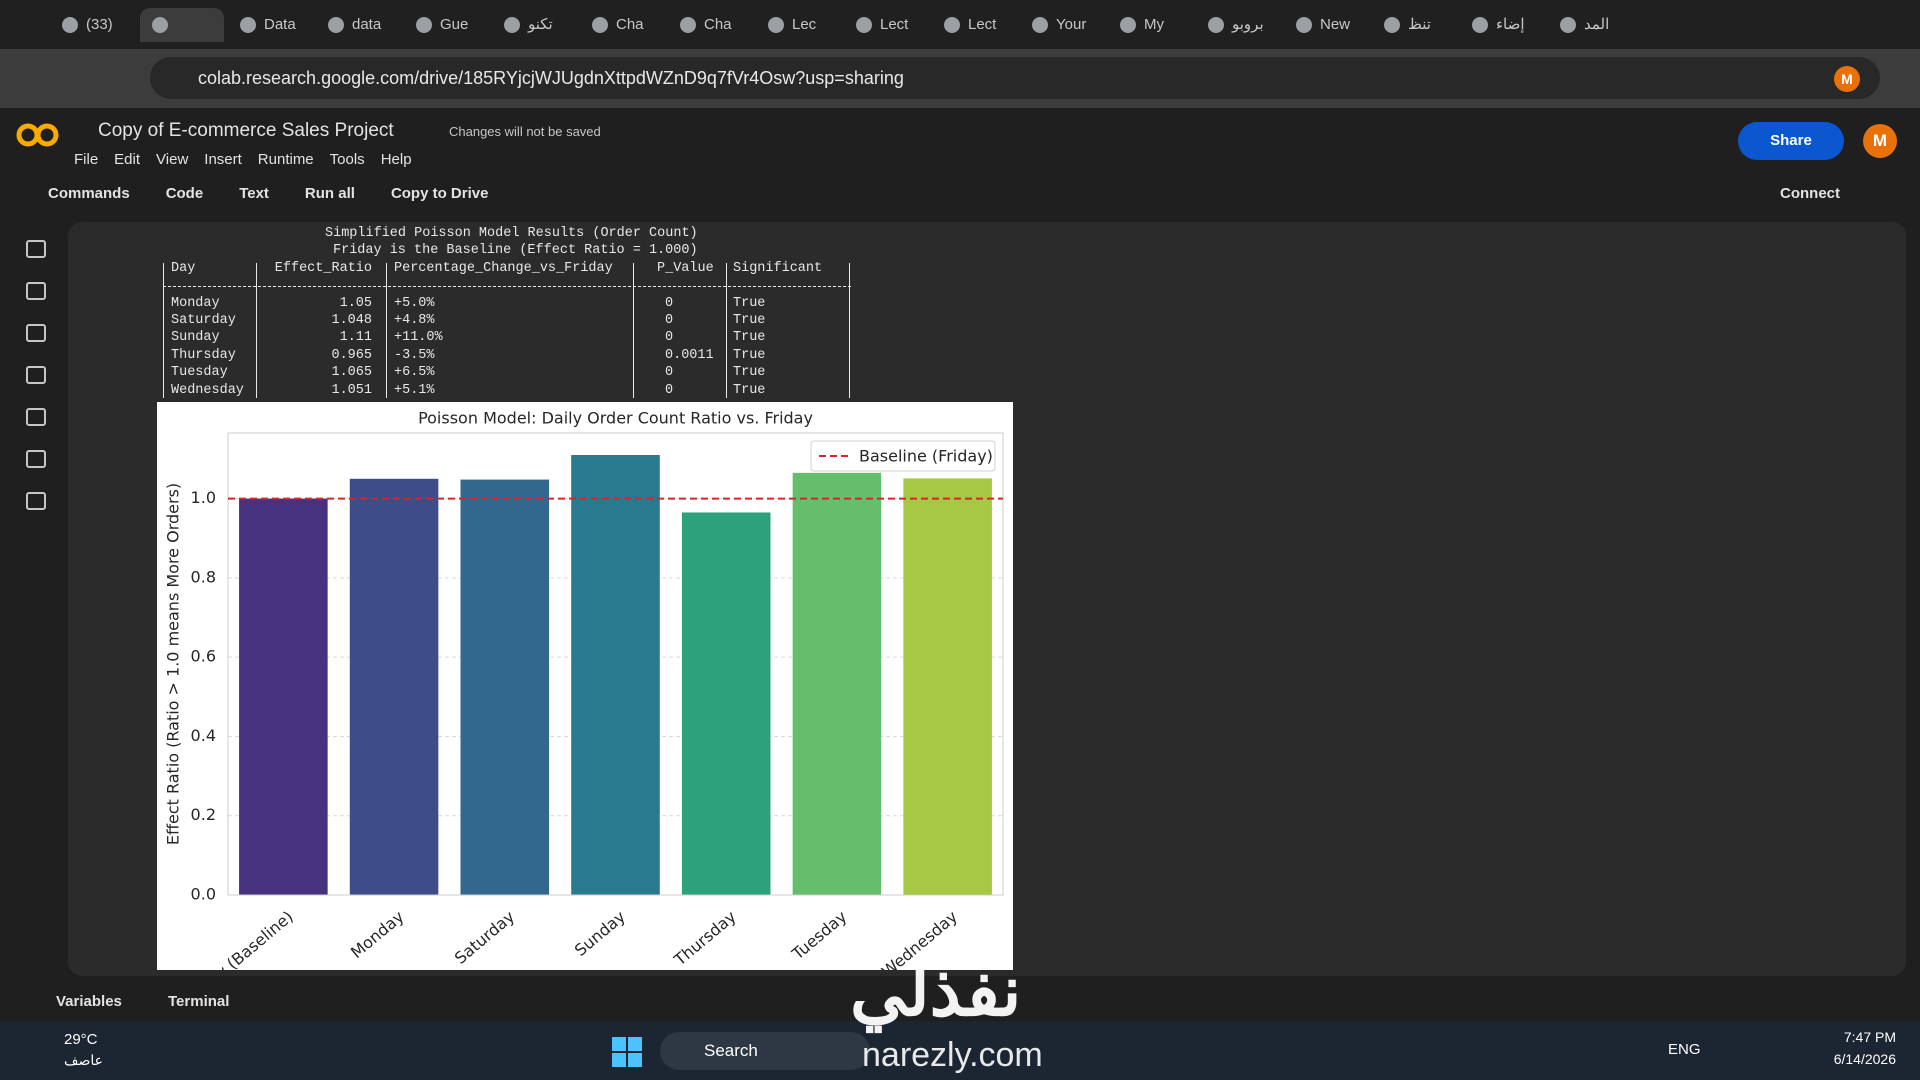 This screenshot has width=1920, height=1080. Describe the element at coordinates (1590, 25) in the screenshot. I see `browser-tab: المد` at that location.